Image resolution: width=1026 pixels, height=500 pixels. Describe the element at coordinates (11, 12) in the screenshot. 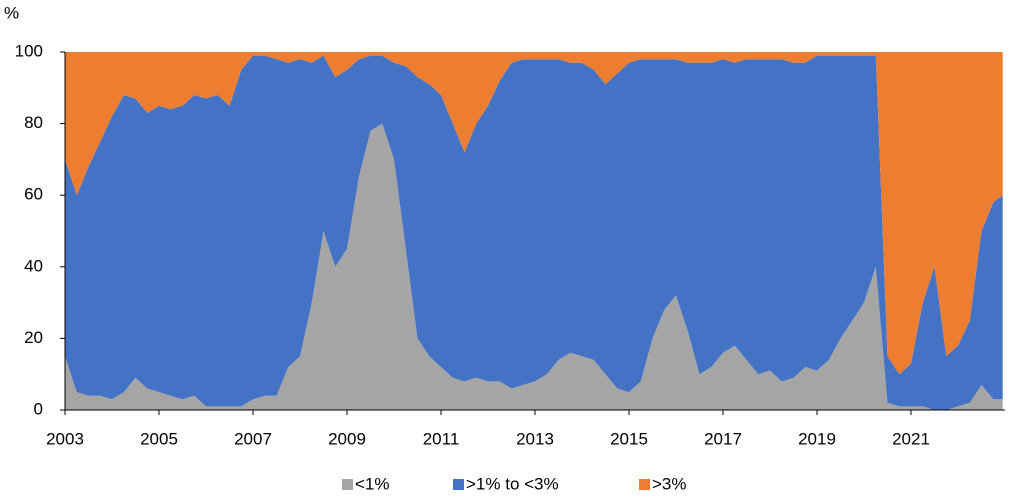

I see `y-unit: %` at that location.